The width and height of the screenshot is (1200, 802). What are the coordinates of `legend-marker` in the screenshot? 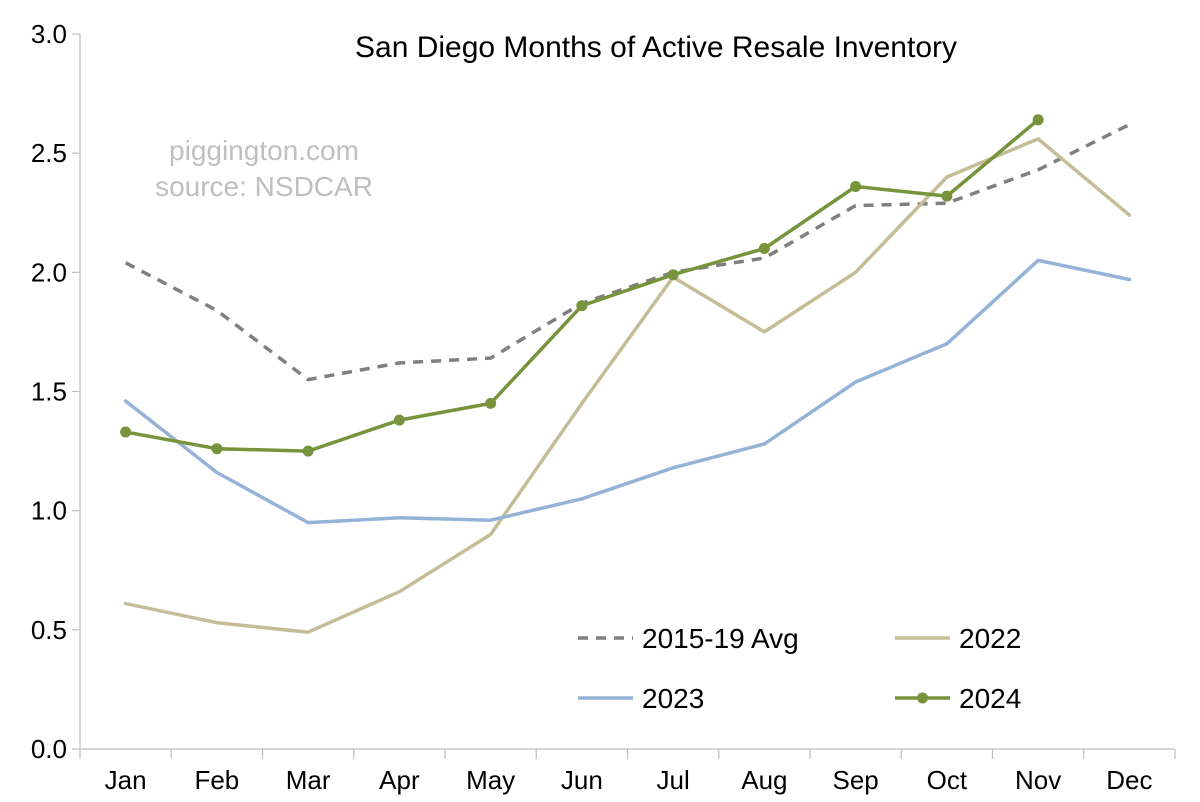 It's located at (922, 698).